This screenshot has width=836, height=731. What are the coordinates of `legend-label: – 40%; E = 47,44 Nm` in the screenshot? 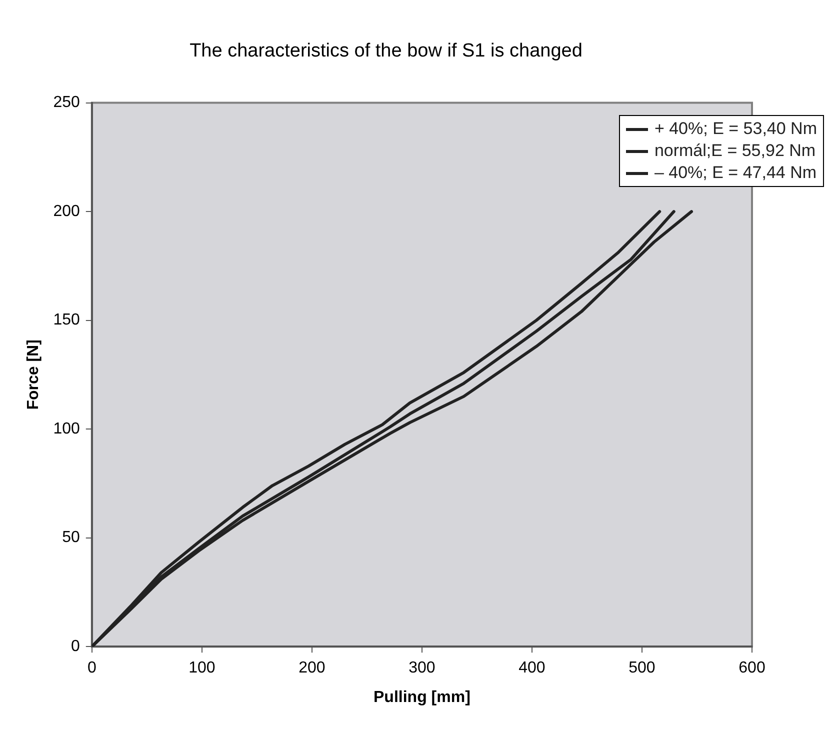 It's located at (735, 172).